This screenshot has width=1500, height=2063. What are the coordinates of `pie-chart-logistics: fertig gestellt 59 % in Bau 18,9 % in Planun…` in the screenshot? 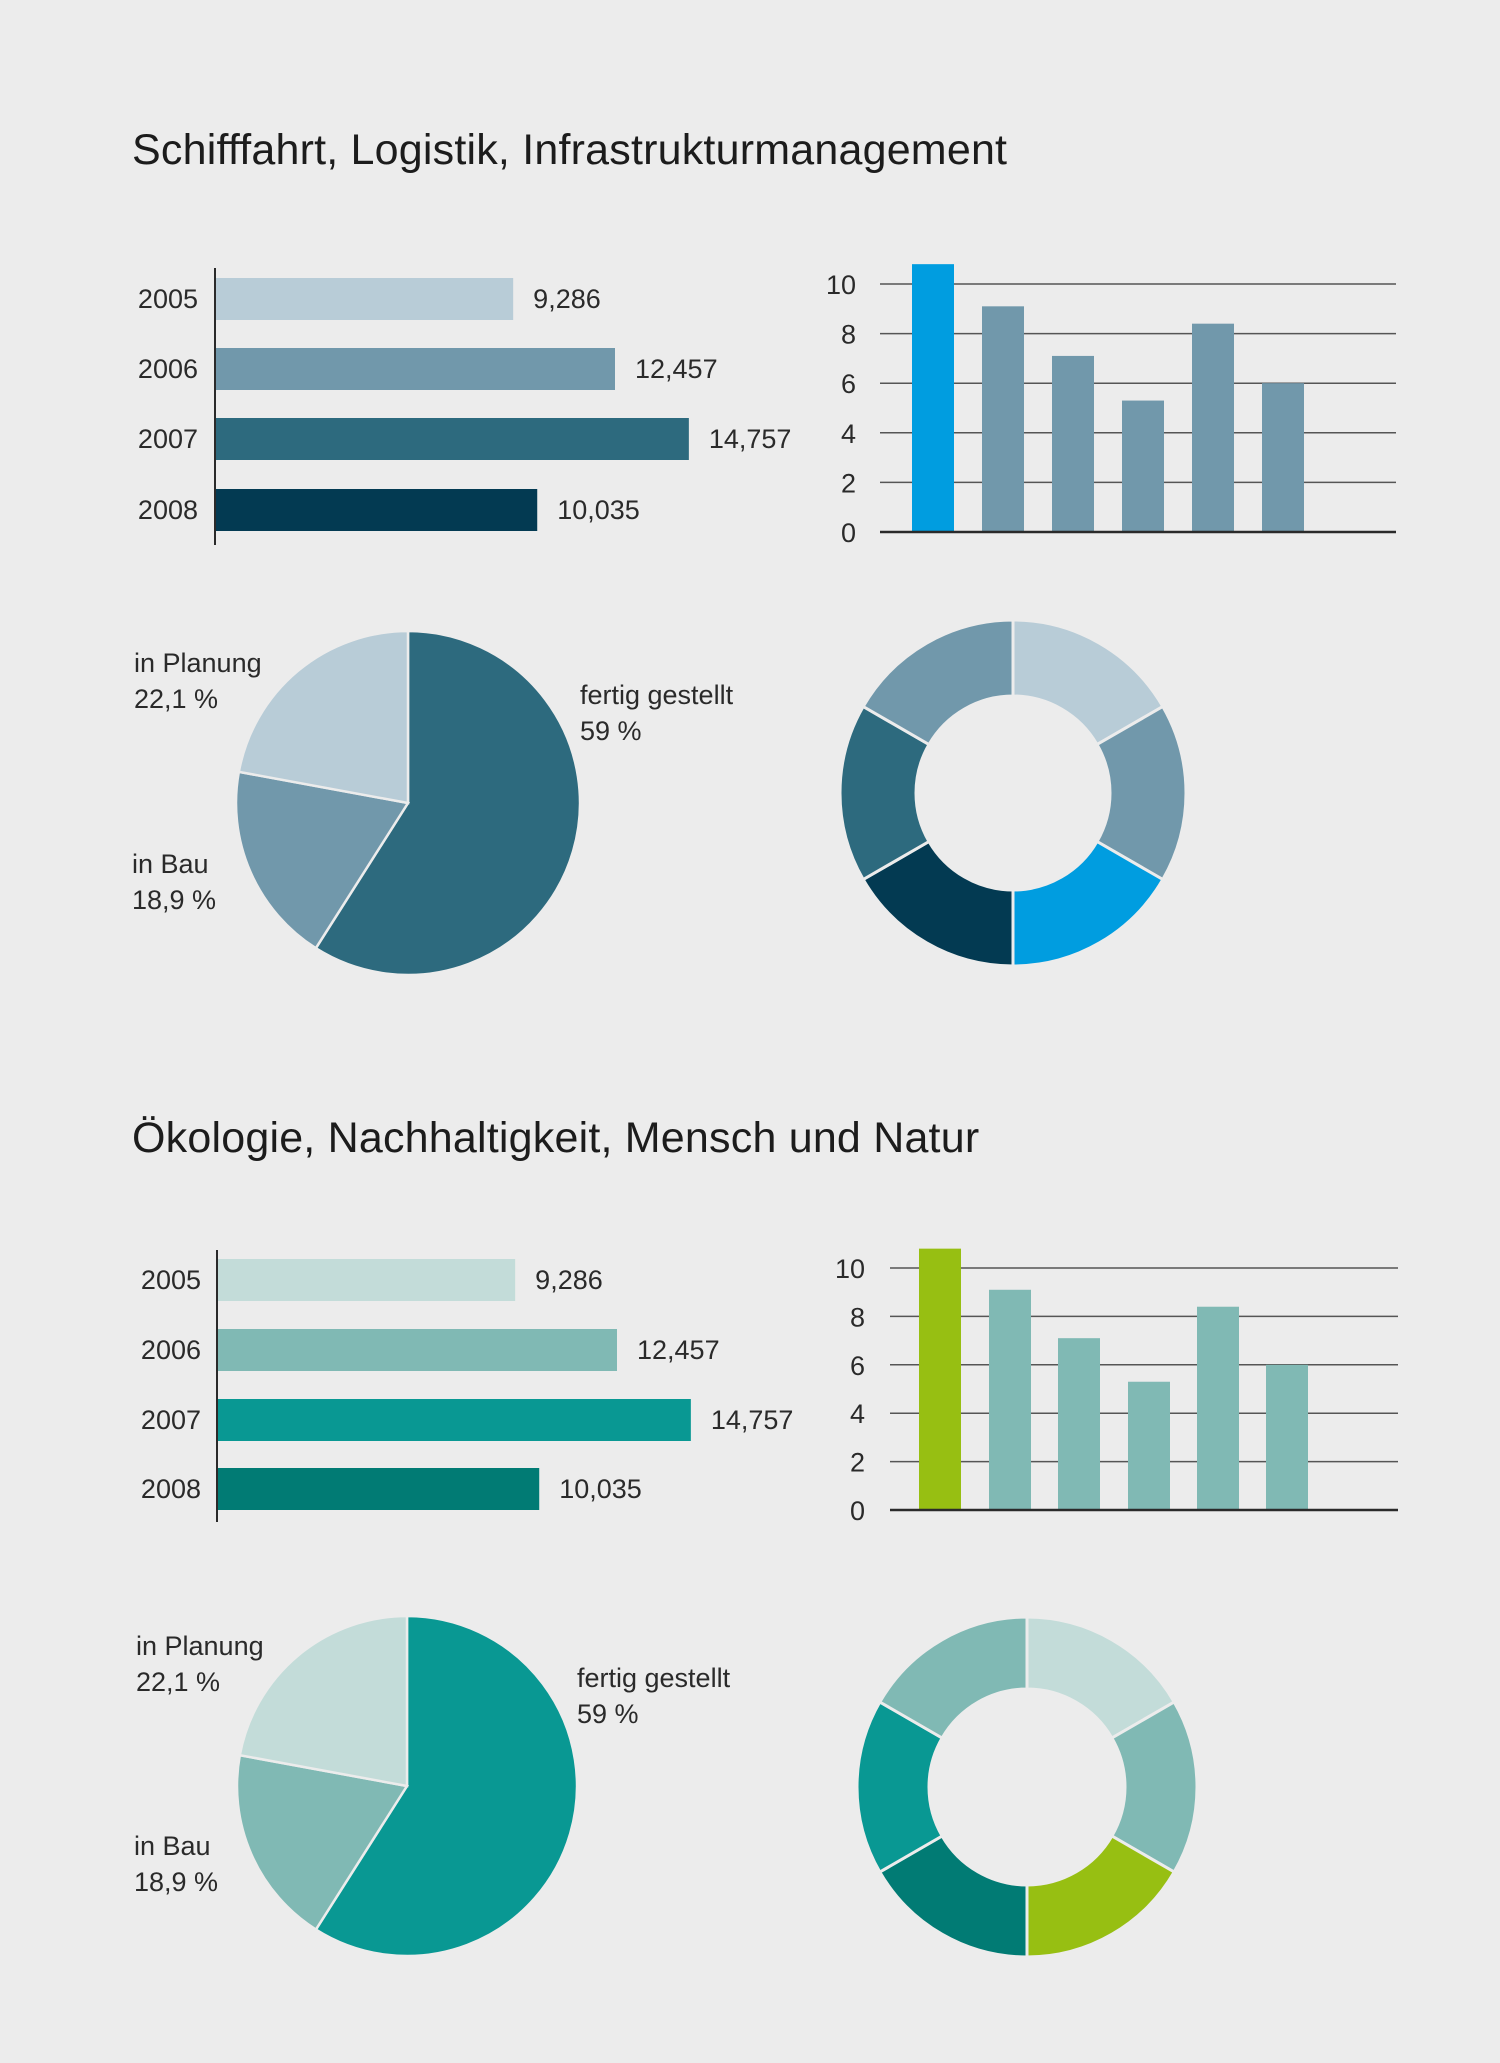 It's located at (433, 803).